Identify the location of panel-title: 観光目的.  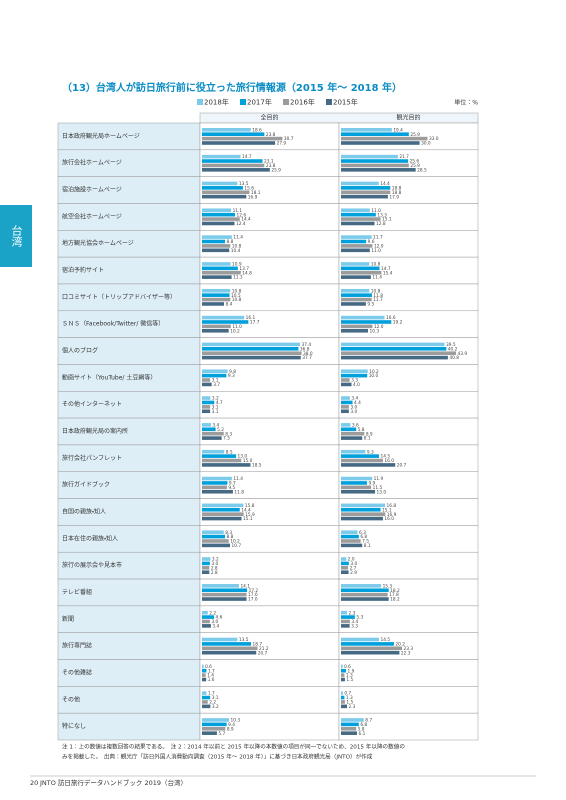
(408, 118).